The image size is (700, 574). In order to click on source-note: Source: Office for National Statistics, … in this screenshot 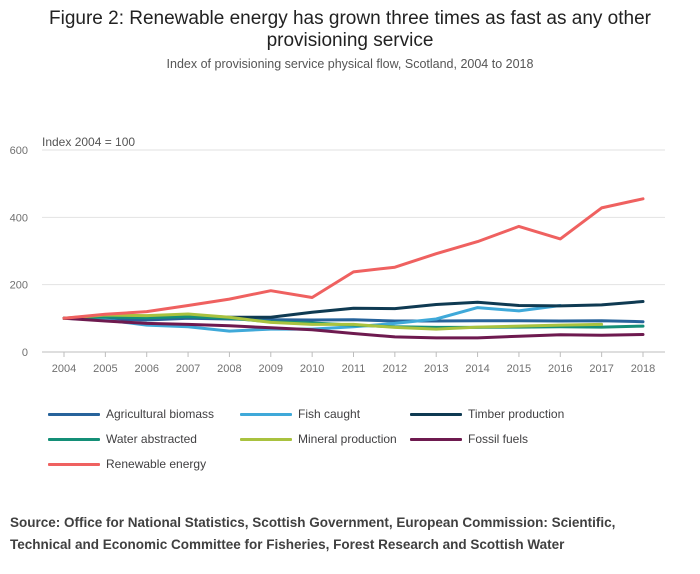, I will do `click(350, 534)`.